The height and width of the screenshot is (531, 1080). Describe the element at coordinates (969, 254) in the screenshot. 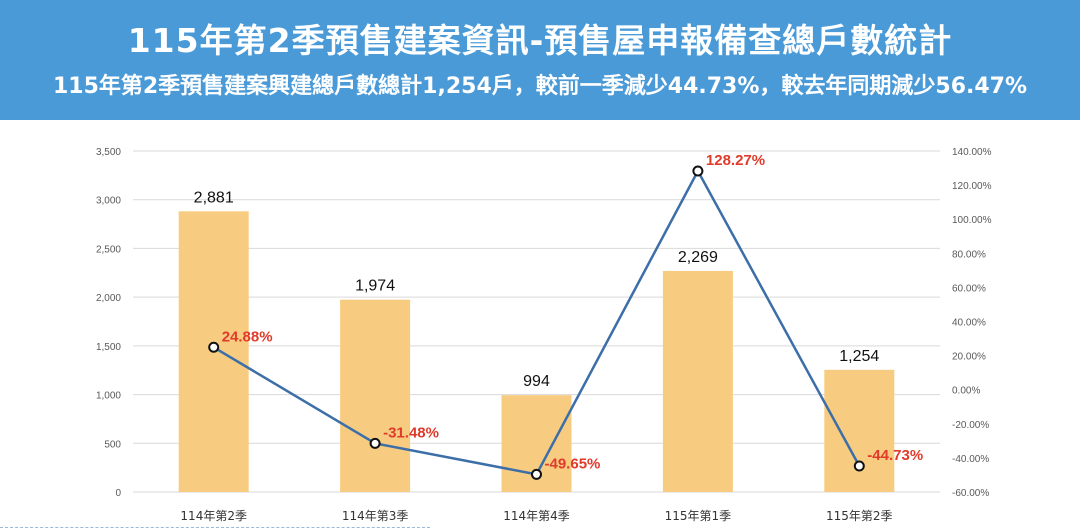

I see `y-right-tick-label: 80.00%` at that location.